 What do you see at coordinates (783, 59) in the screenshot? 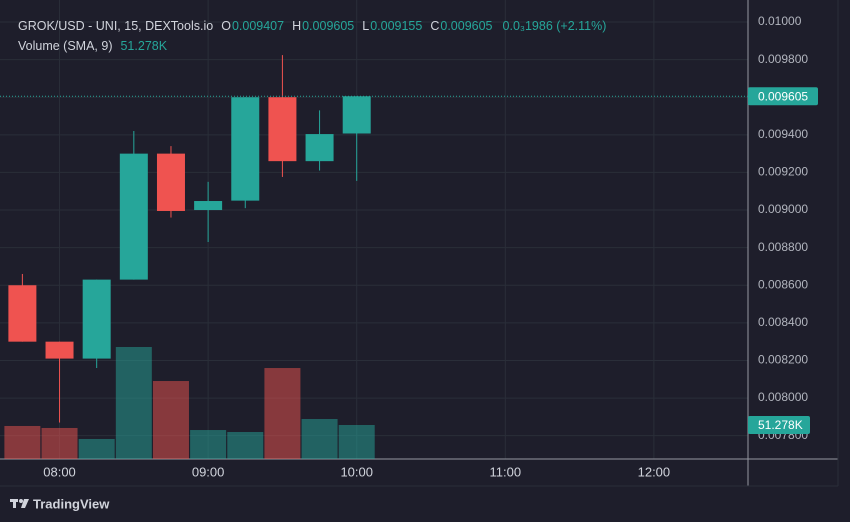
I see `y-tick-label: 0.009800` at bounding box center [783, 59].